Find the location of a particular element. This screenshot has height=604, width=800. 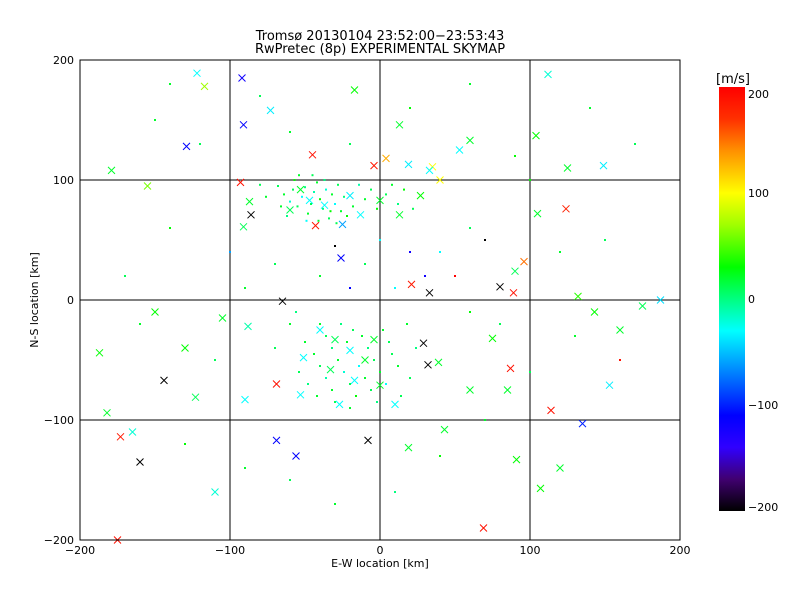

y-tick-labels: −200 −100 0 100 200 is located at coordinates (59, 300).